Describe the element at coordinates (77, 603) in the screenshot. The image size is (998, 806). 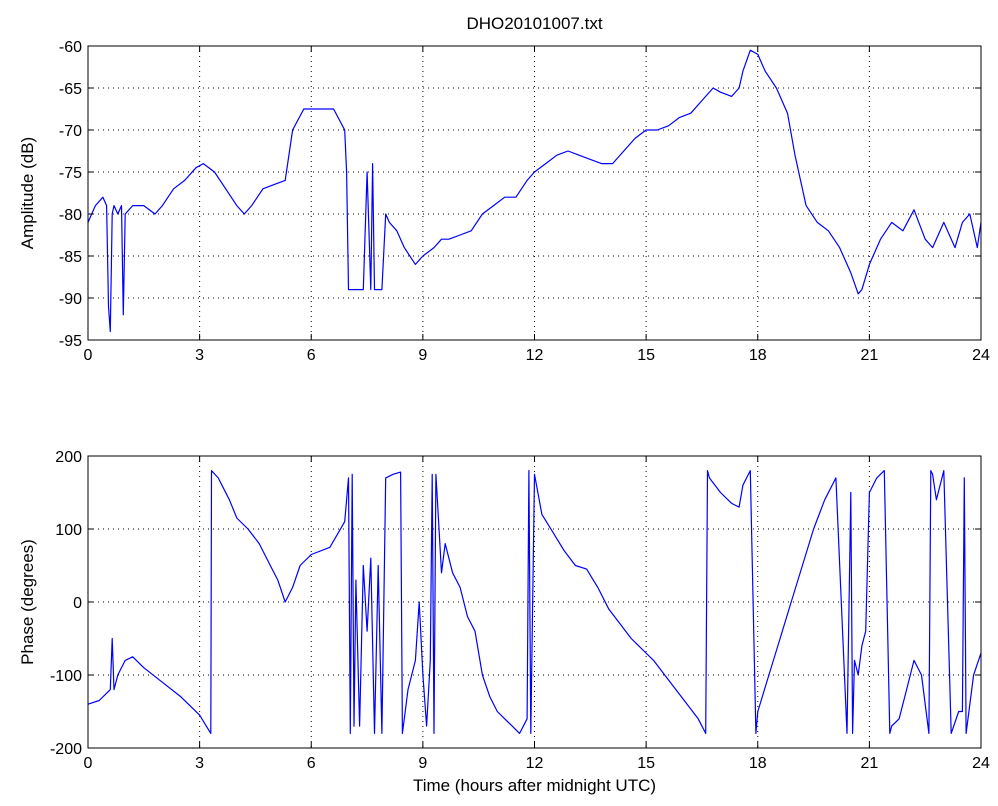
I see `y-tick-label: 0` at that location.